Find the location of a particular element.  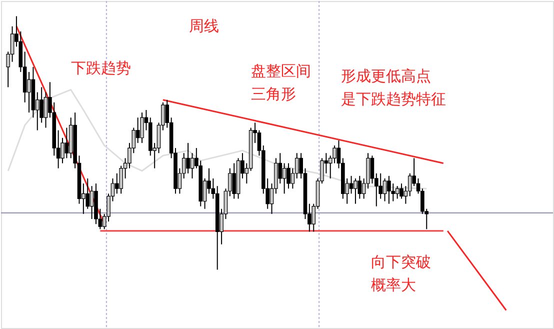

annotation: 是下跌趋势特征 is located at coordinates (393, 99).